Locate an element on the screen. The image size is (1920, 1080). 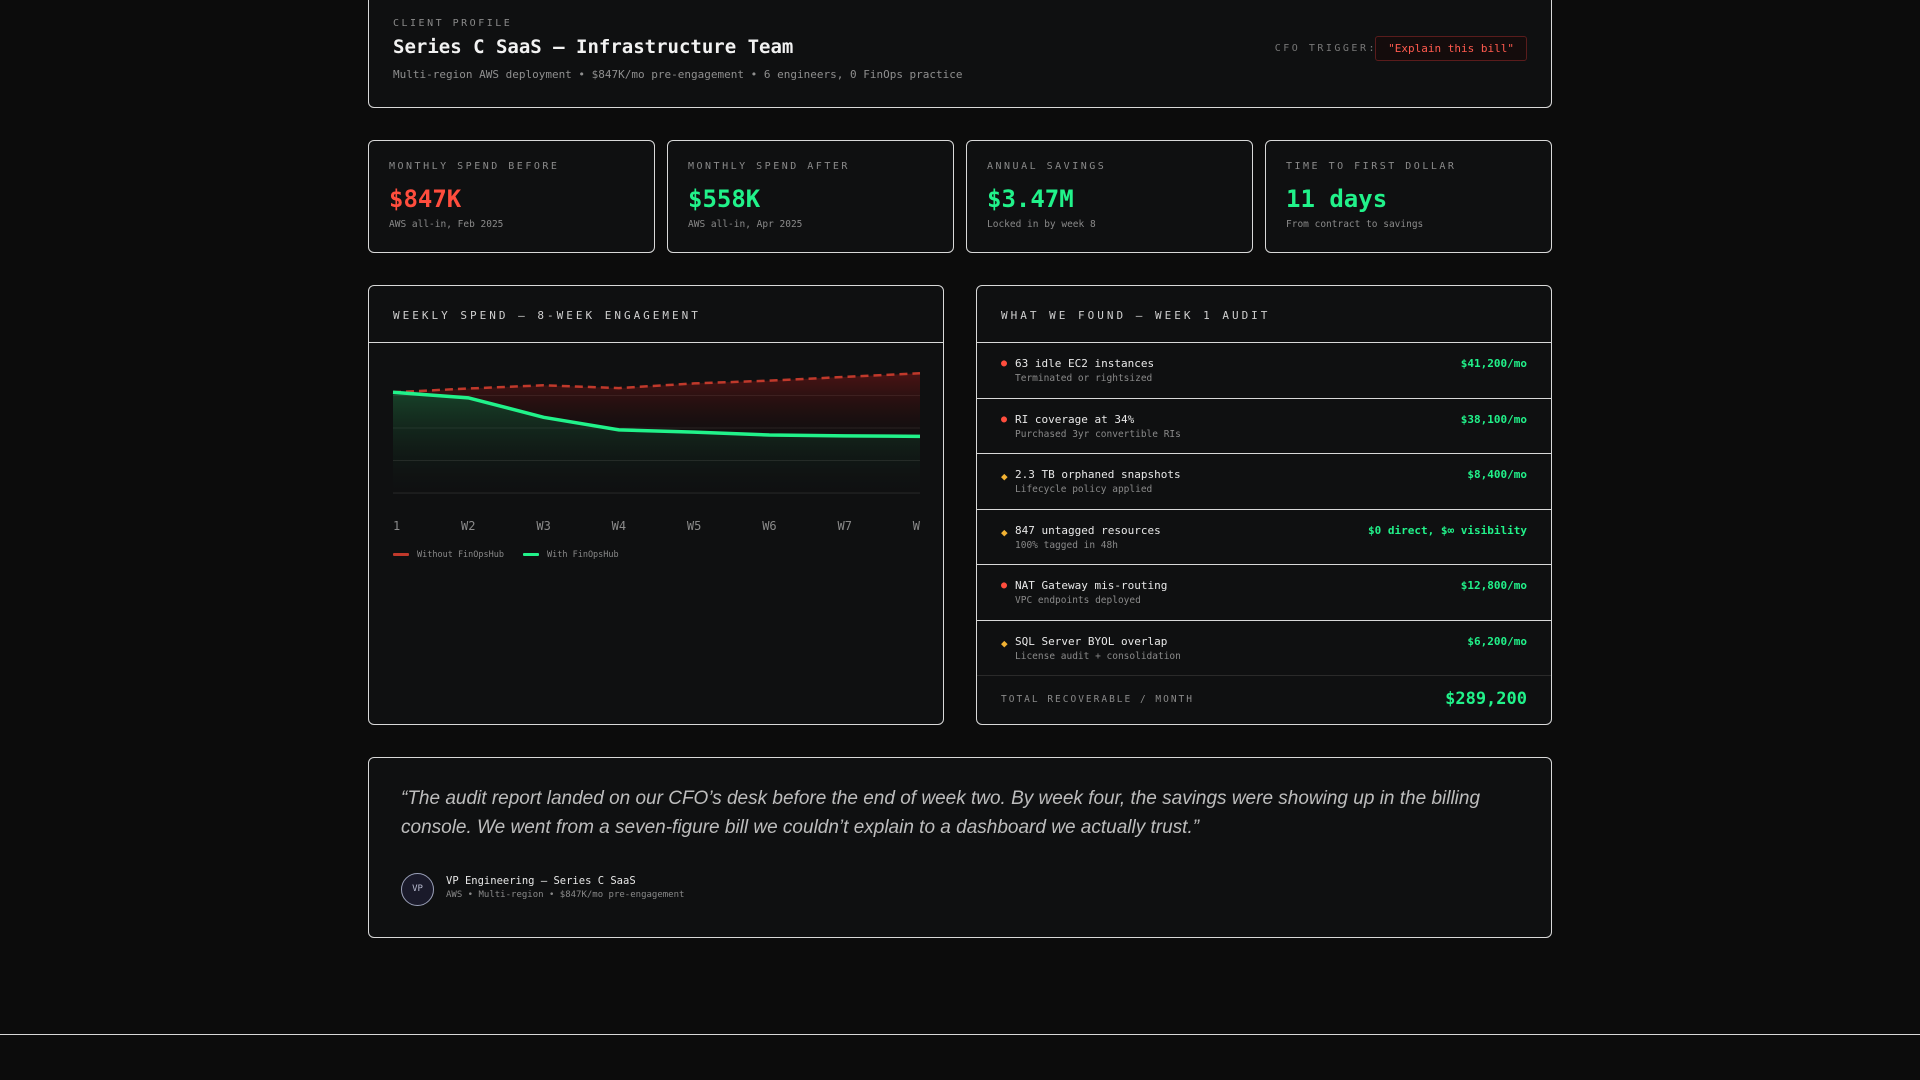
panel-header: WHAT WE FOUND — WEEK 1 AUDIT is located at coordinates (1264, 314).